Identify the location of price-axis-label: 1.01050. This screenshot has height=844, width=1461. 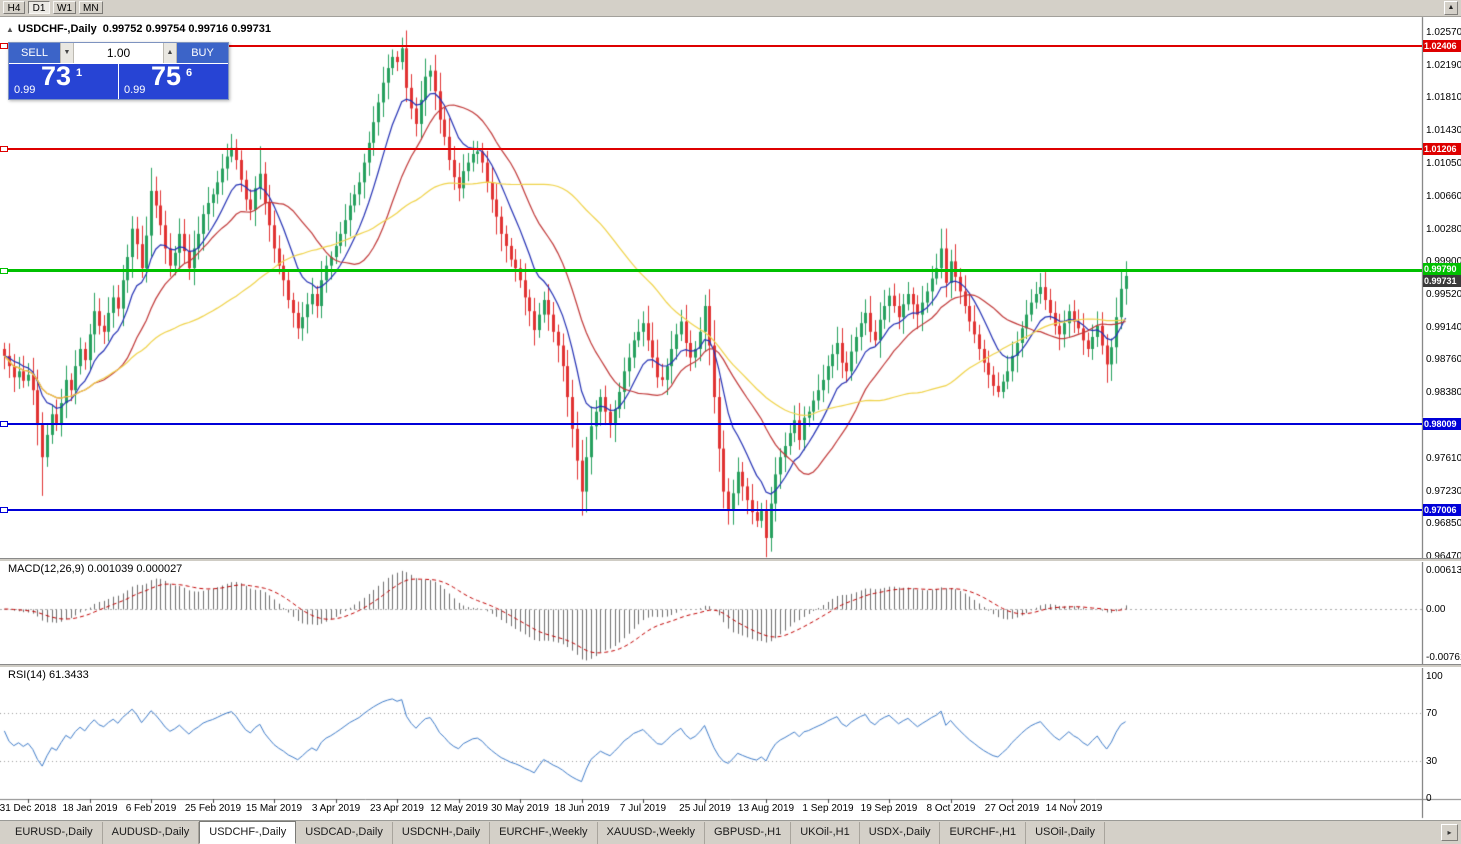
(1443, 163).